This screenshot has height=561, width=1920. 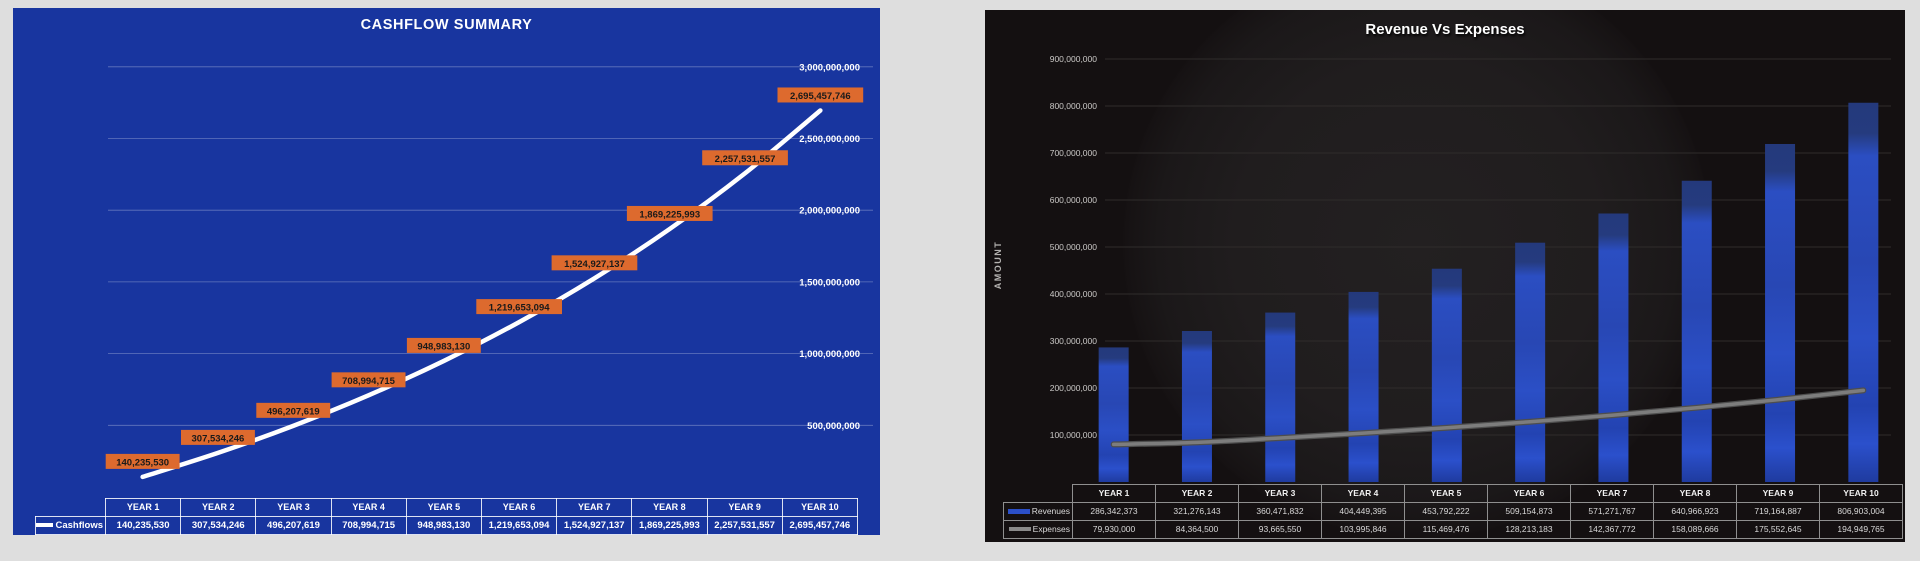 What do you see at coordinates (1074, 59) in the screenshot?
I see `y-axis-tick-label: 900,000,000` at bounding box center [1074, 59].